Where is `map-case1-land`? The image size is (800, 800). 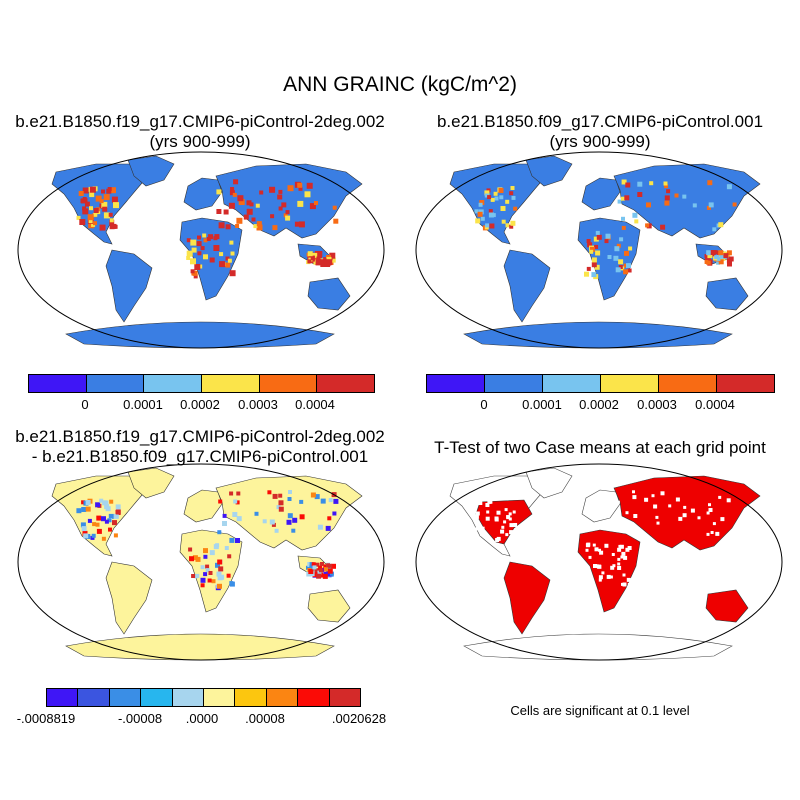
map-case1-land is located at coordinates (207, 252).